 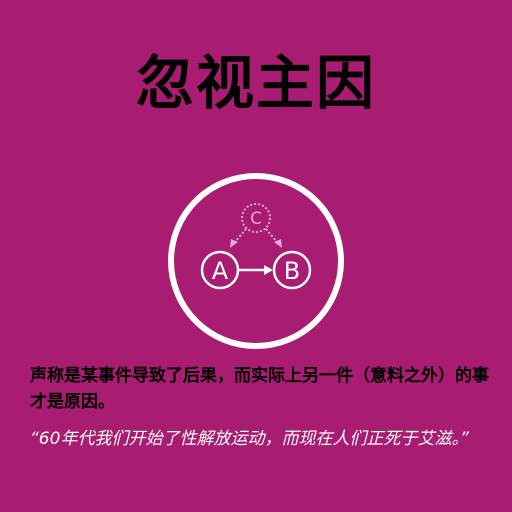 I want to click on node-b, so click(x=292, y=270).